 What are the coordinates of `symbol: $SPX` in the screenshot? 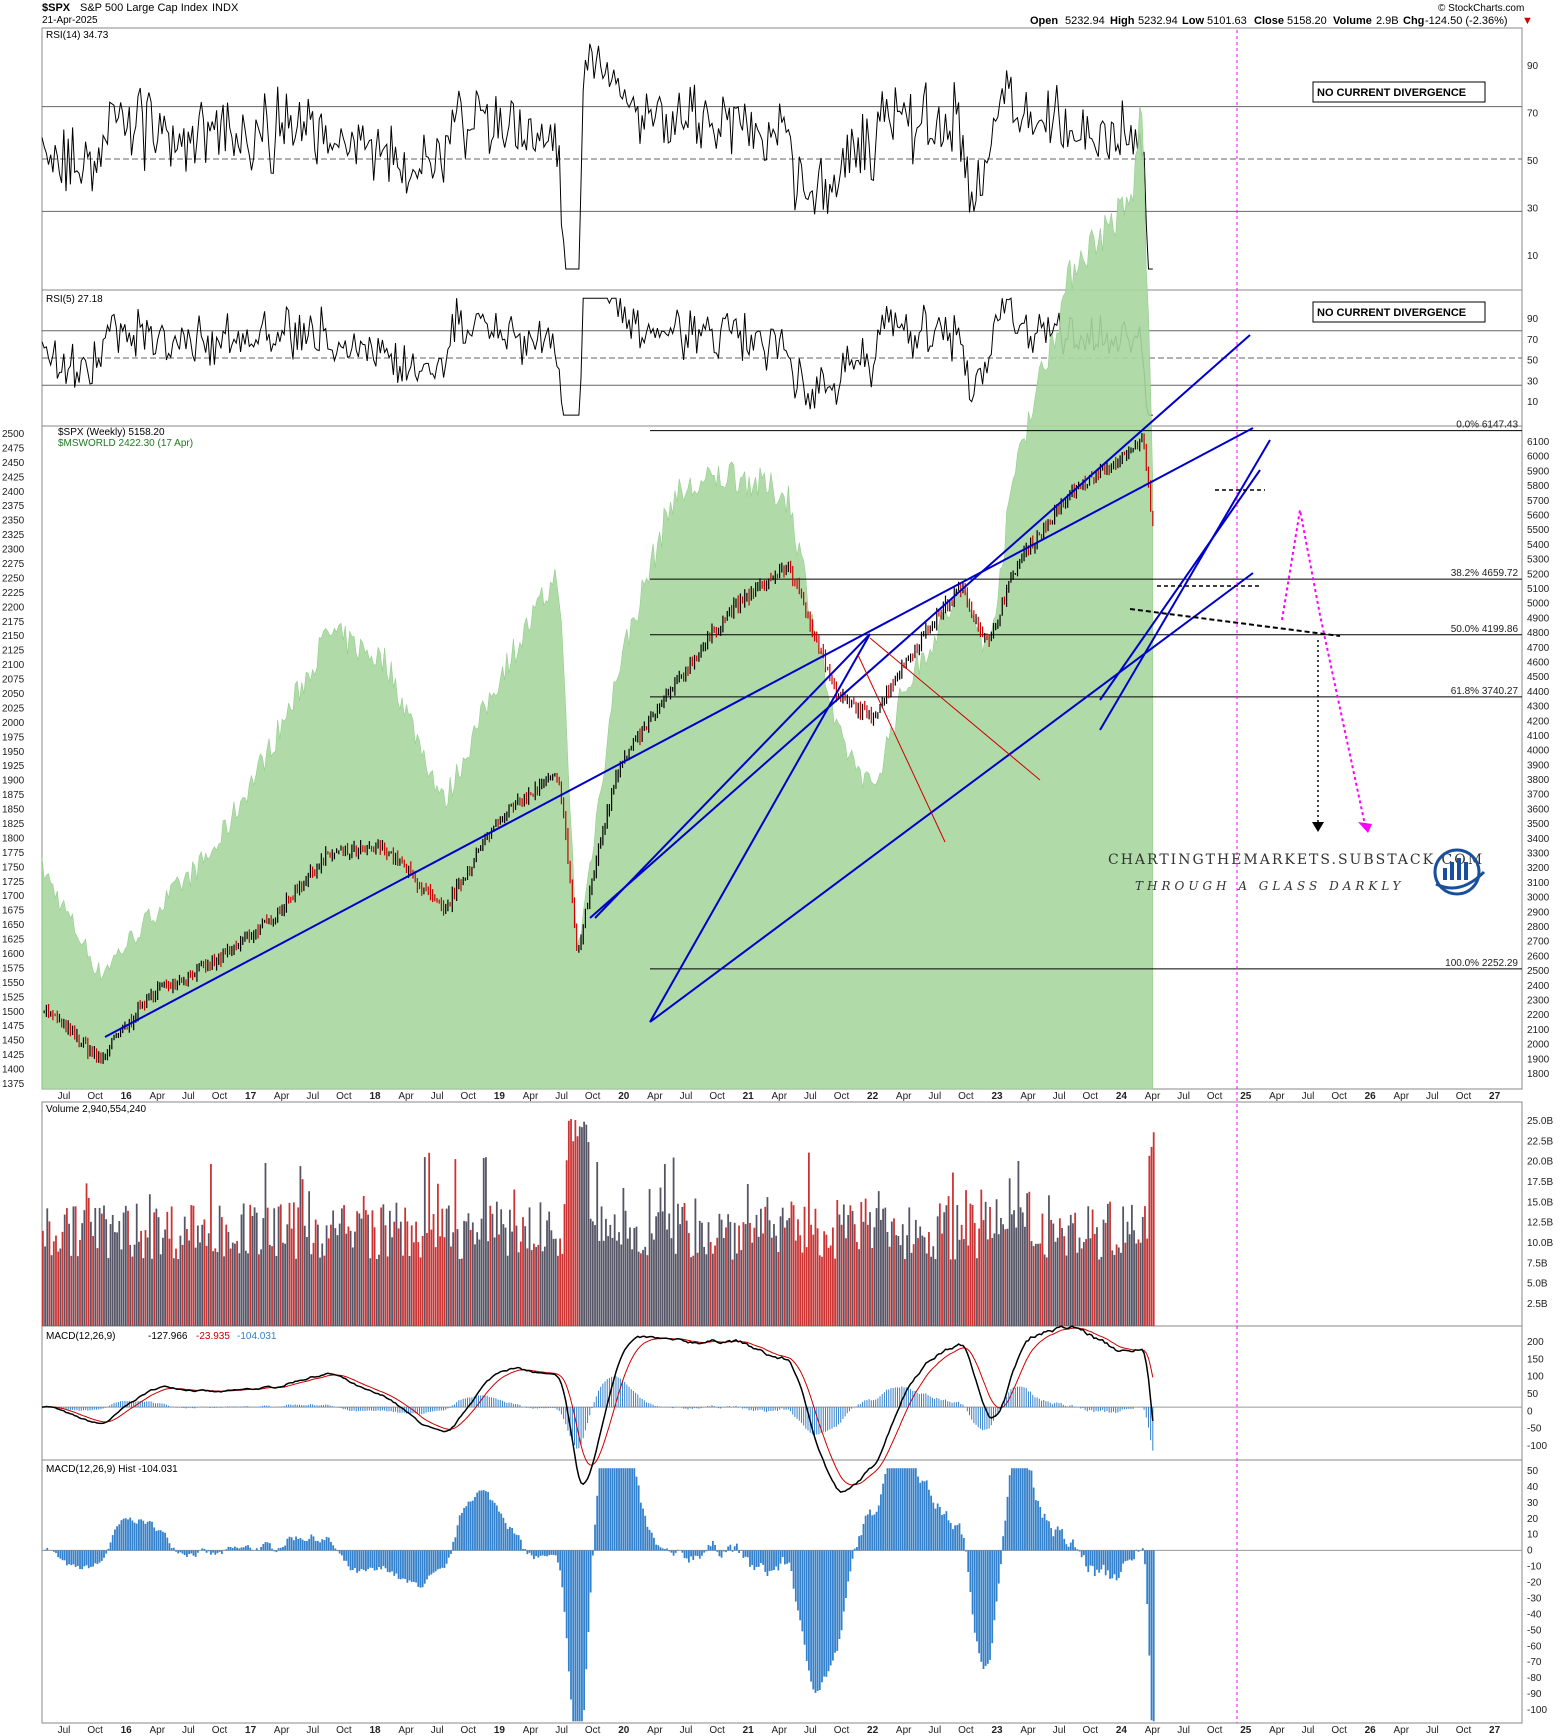 It's located at (56, 8).